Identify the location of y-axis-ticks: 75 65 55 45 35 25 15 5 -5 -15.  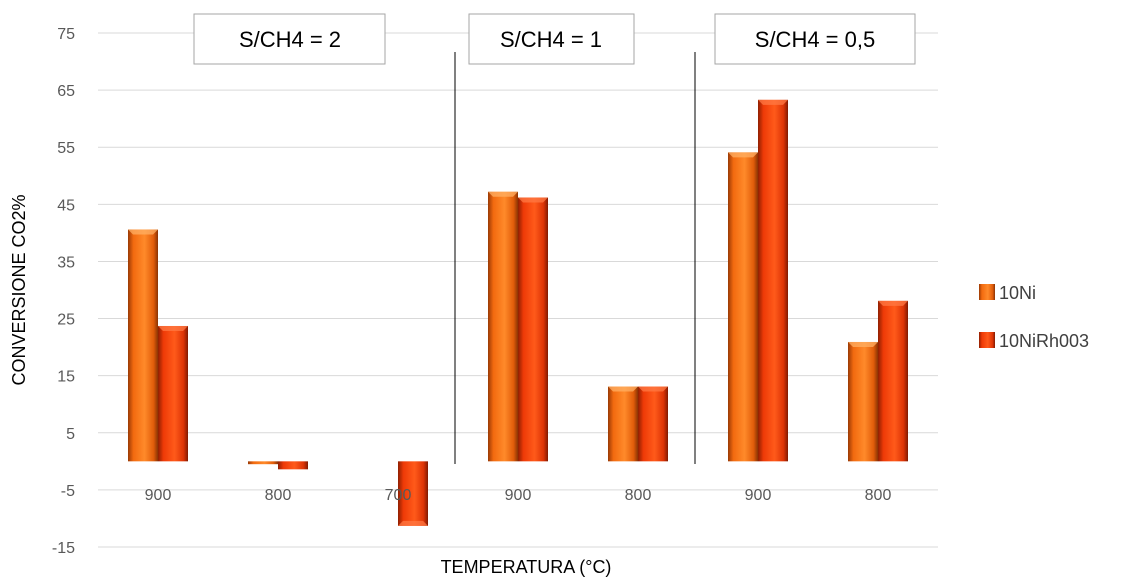
(63, 291).